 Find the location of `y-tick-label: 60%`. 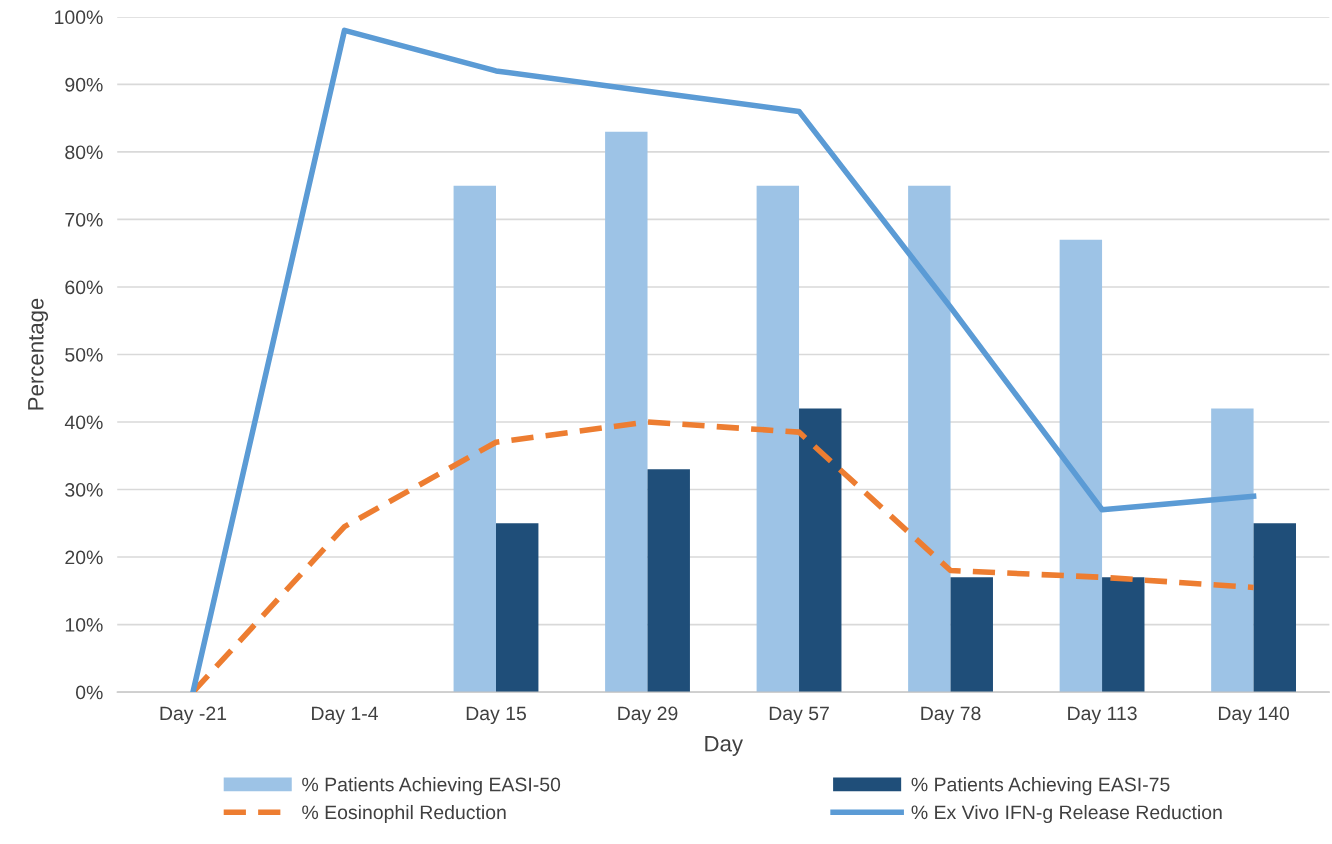

y-tick-label: 60% is located at coordinates (84, 287).